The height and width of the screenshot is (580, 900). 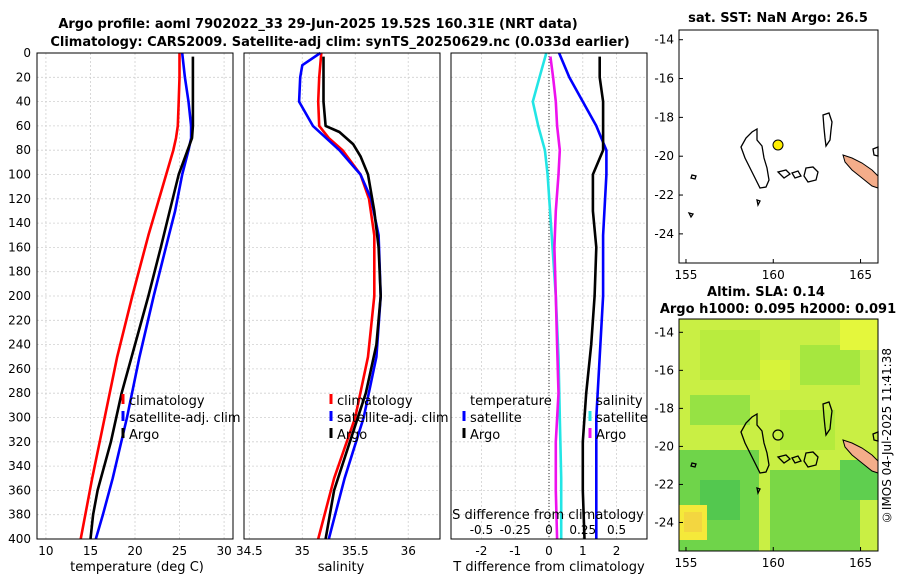 What do you see at coordinates (618, 418) in the screenshot?
I see `difference-legend-salinity: salinity satellite Argo` at bounding box center [618, 418].